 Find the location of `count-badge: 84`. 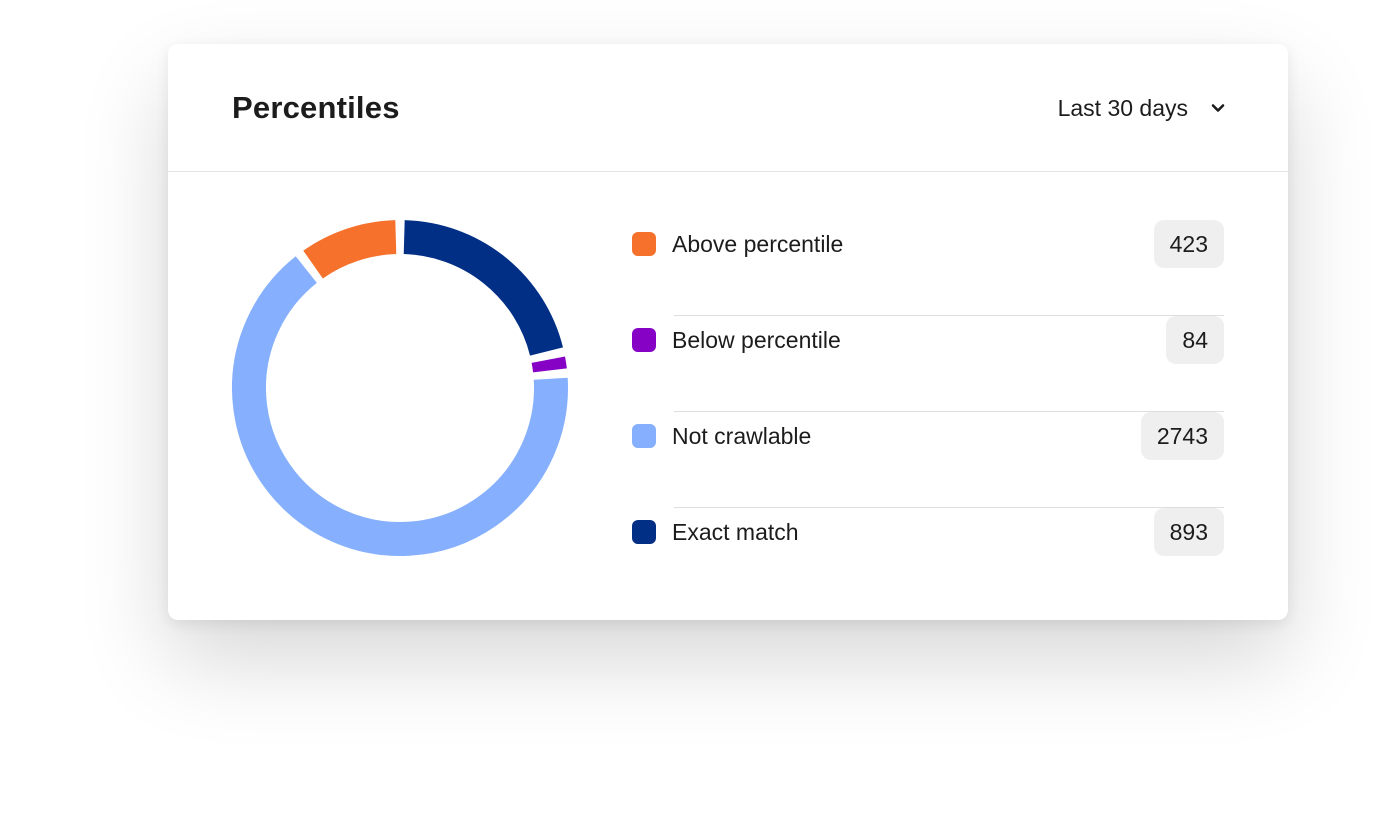

count-badge: 84 is located at coordinates (1195, 340).